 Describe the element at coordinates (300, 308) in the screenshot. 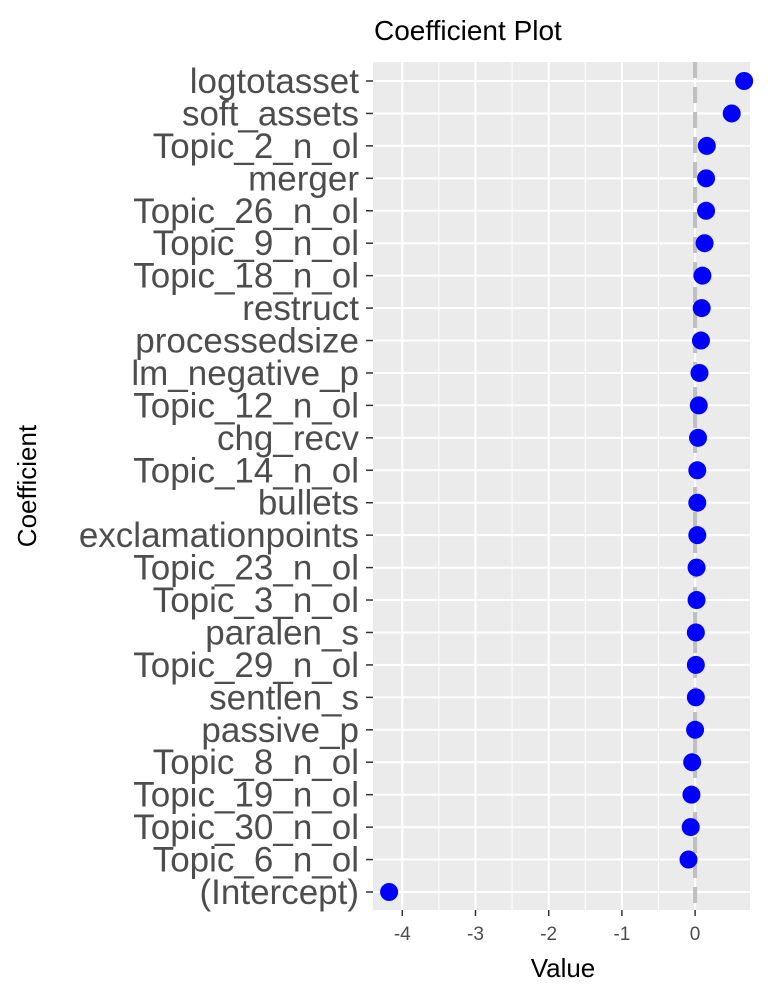

I see `category-label: restruct` at that location.